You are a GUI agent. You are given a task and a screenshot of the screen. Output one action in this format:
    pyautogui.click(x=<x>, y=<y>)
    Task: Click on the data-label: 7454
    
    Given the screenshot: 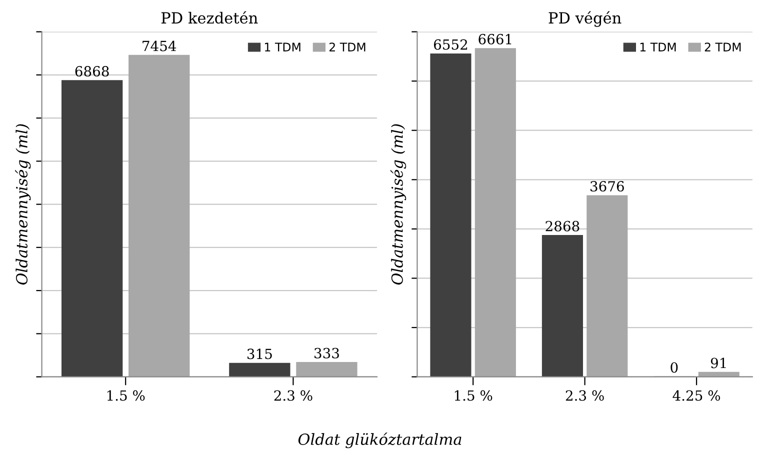 What is the action you would take?
    pyautogui.click(x=159, y=46)
    